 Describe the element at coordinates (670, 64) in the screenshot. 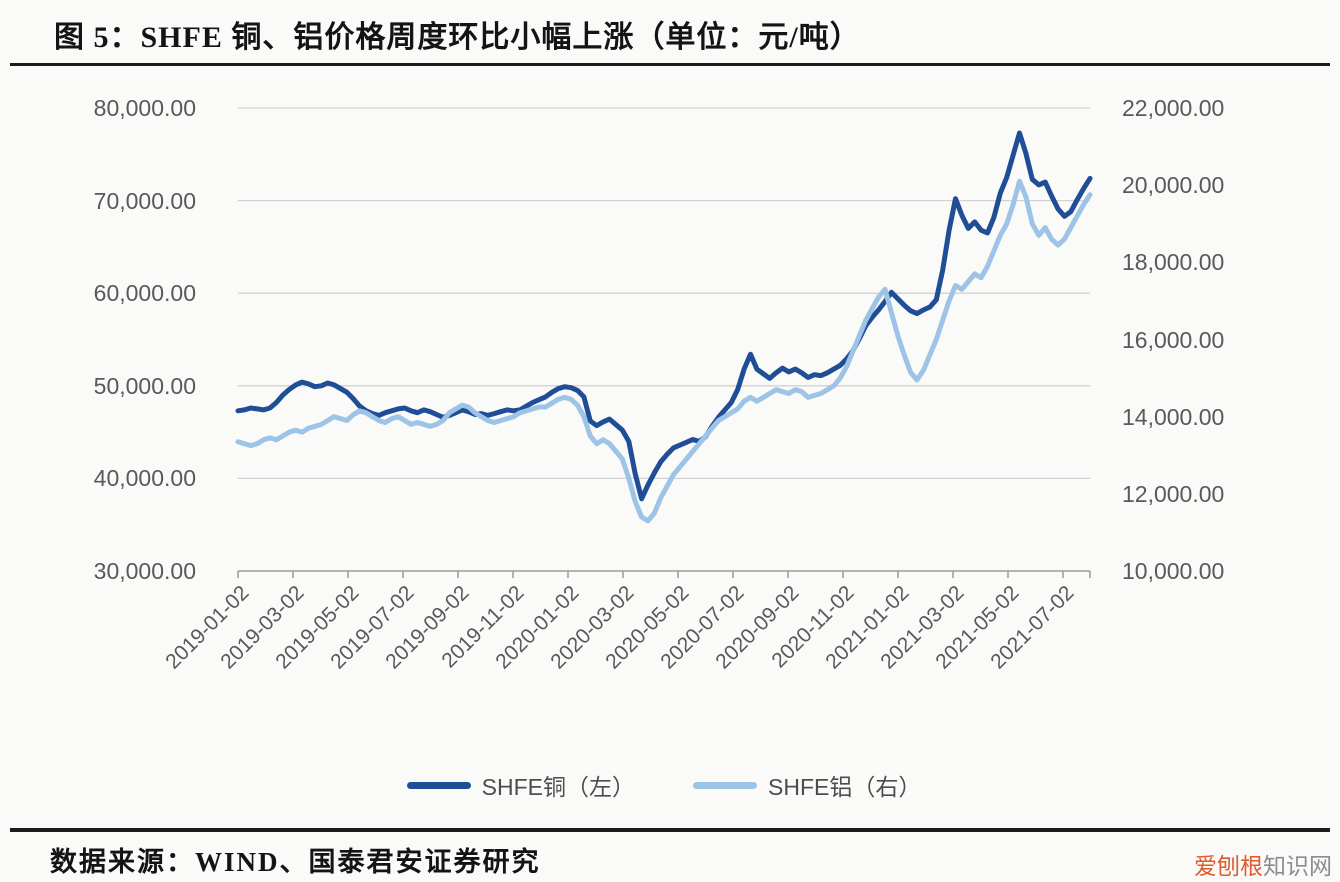

I see `title-divider` at that location.